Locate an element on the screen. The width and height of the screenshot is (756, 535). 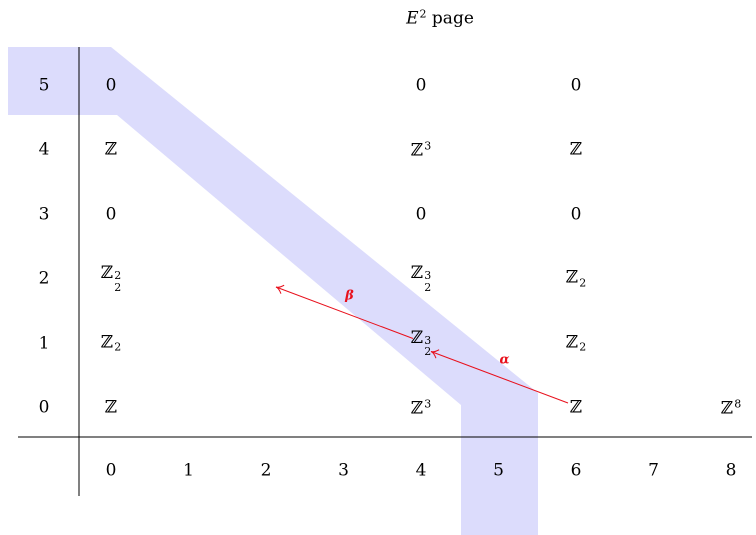
entry-p0-q3: 0 is located at coordinates (111, 214).